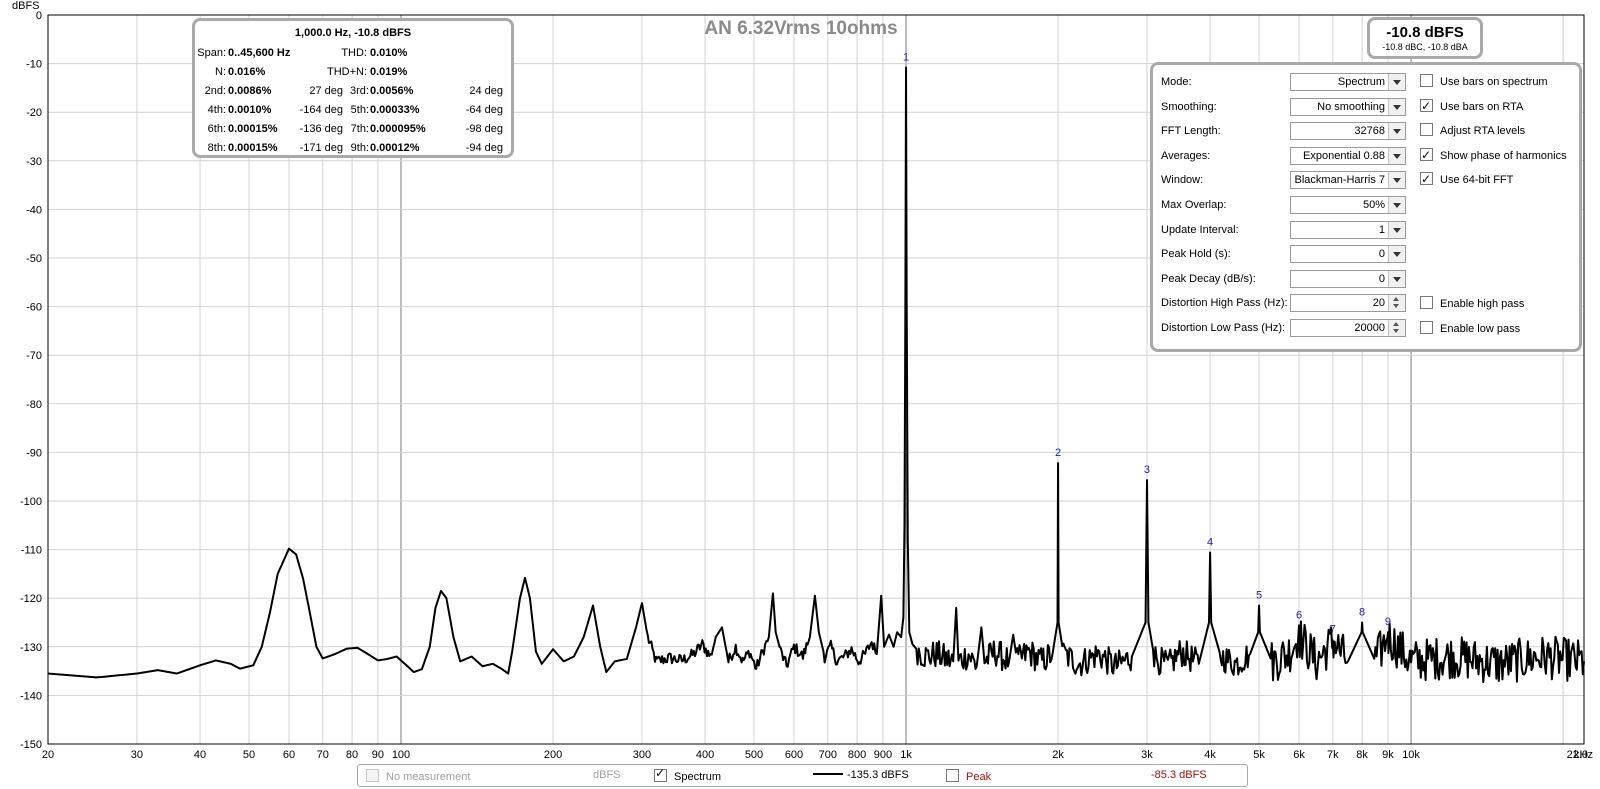  I want to click on setting-checkbox: Use bars on RTA, so click(1471, 106).